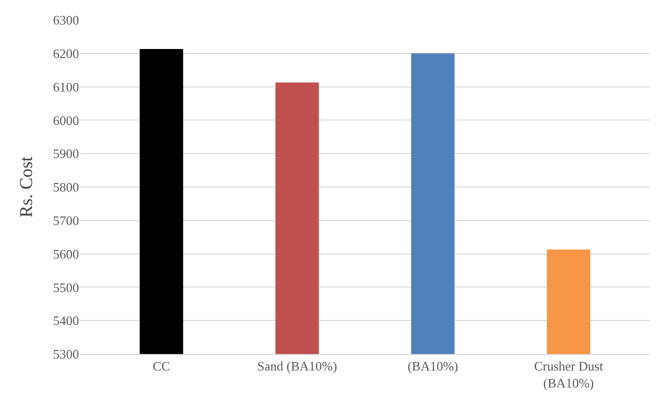  I want to click on x-tick-label: CC, so click(161, 366).